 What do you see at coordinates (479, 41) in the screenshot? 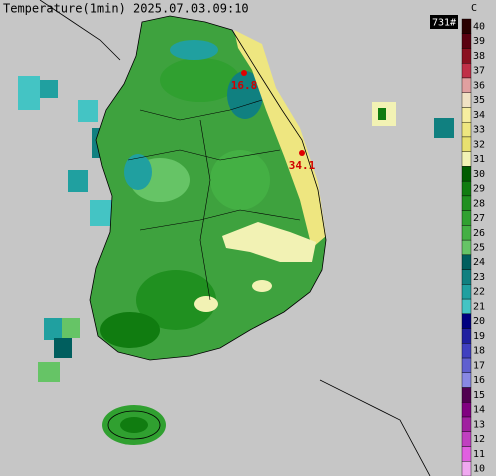
I see `colorbar-label: 39` at bounding box center [479, 41].